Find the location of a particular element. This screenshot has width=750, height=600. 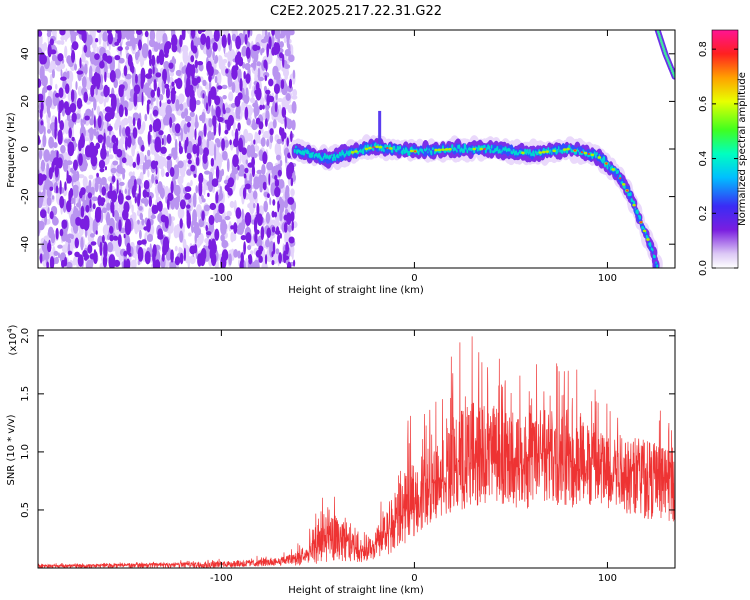

chart-title: C2E2.2025.217.22.31.G22 is located at coordinates (356, 11).